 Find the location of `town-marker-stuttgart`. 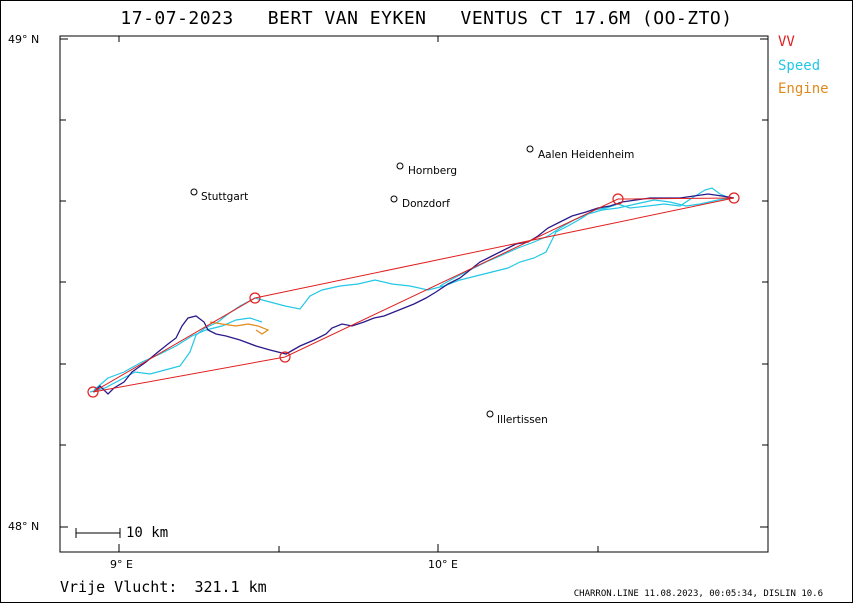

town-marker-stuttgart is located at coordinates (194, 192).